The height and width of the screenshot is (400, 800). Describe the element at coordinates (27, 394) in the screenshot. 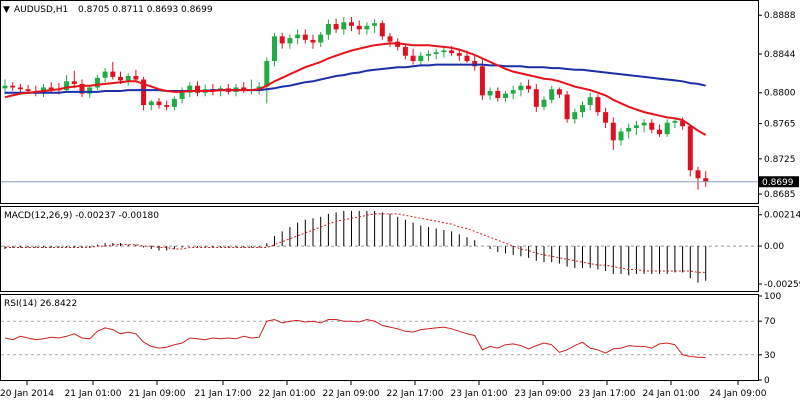

I see `time-tick-label: 20 Jan 2014` at that location.